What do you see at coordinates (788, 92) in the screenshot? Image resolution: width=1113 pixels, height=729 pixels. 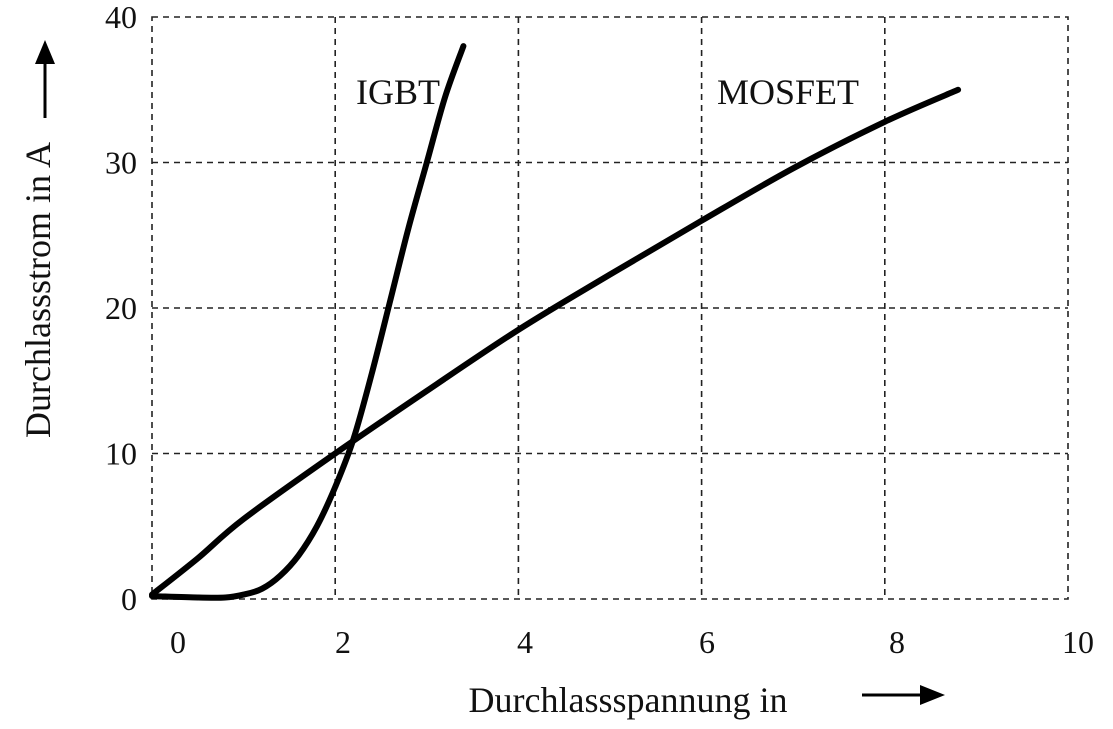 I see `series-label-mosfet: MOSFET` at bounding box center [788, 92].